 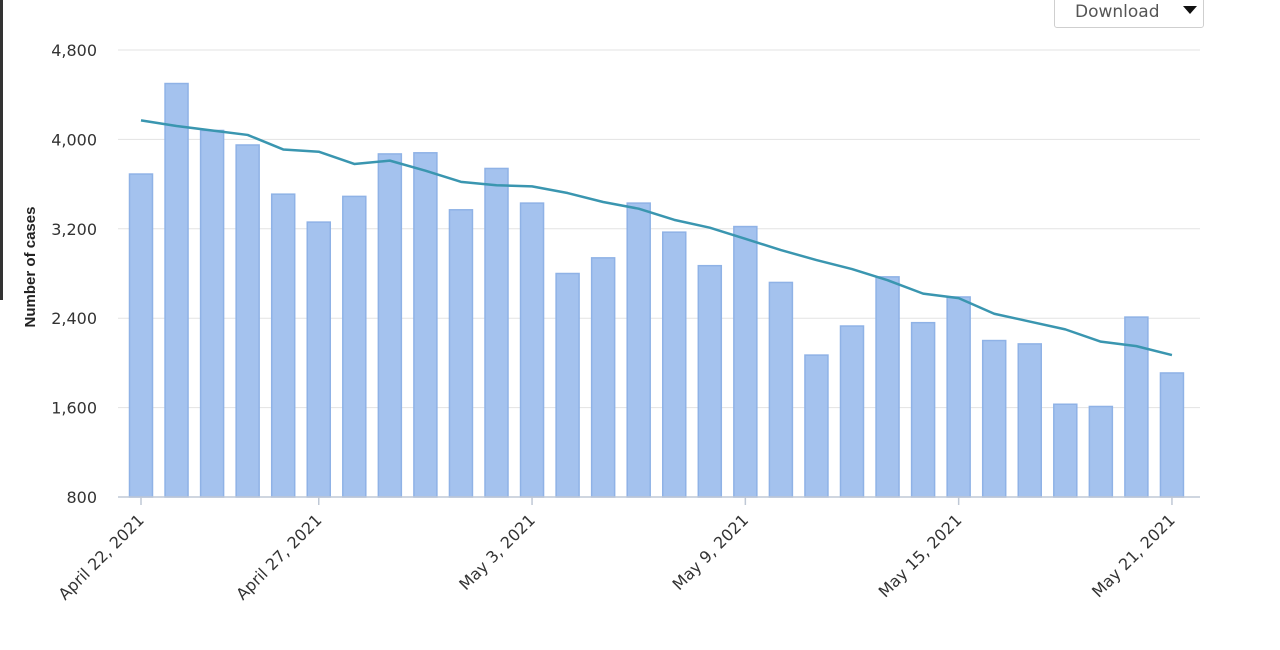 What do you see at coordinates (1, 150) in the screenshot?
I see `window-edge` at bounding box center [1, 150].